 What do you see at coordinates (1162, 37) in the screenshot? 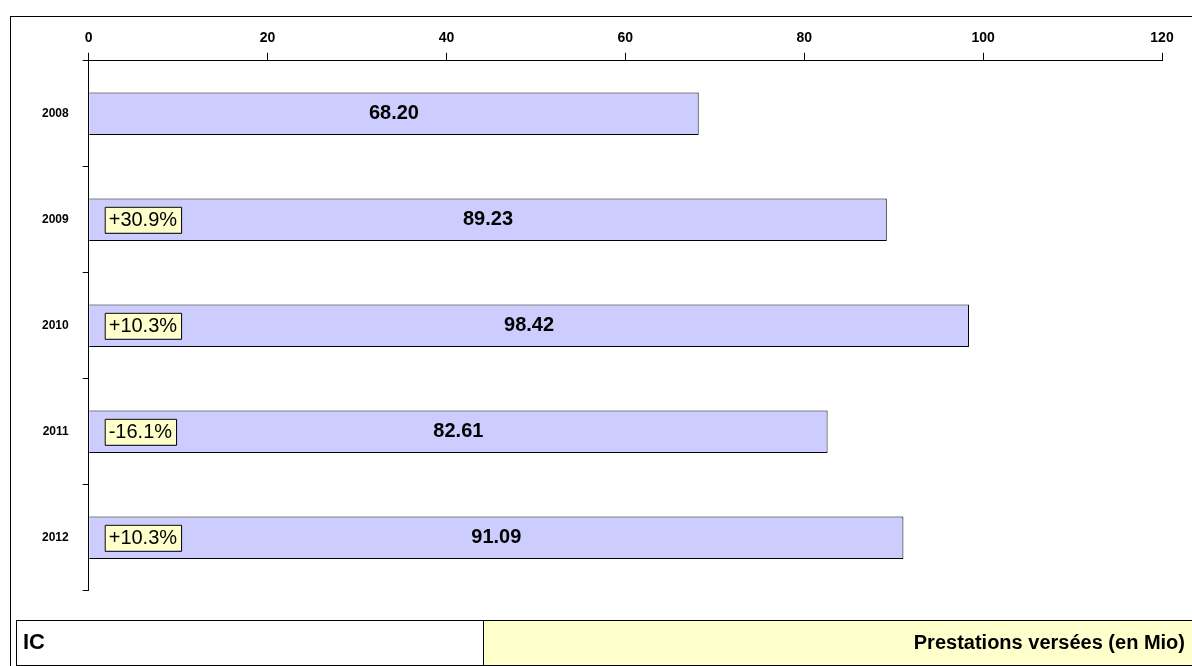
I see `x-tick-label: 120` at bounding box center [1162, 37].